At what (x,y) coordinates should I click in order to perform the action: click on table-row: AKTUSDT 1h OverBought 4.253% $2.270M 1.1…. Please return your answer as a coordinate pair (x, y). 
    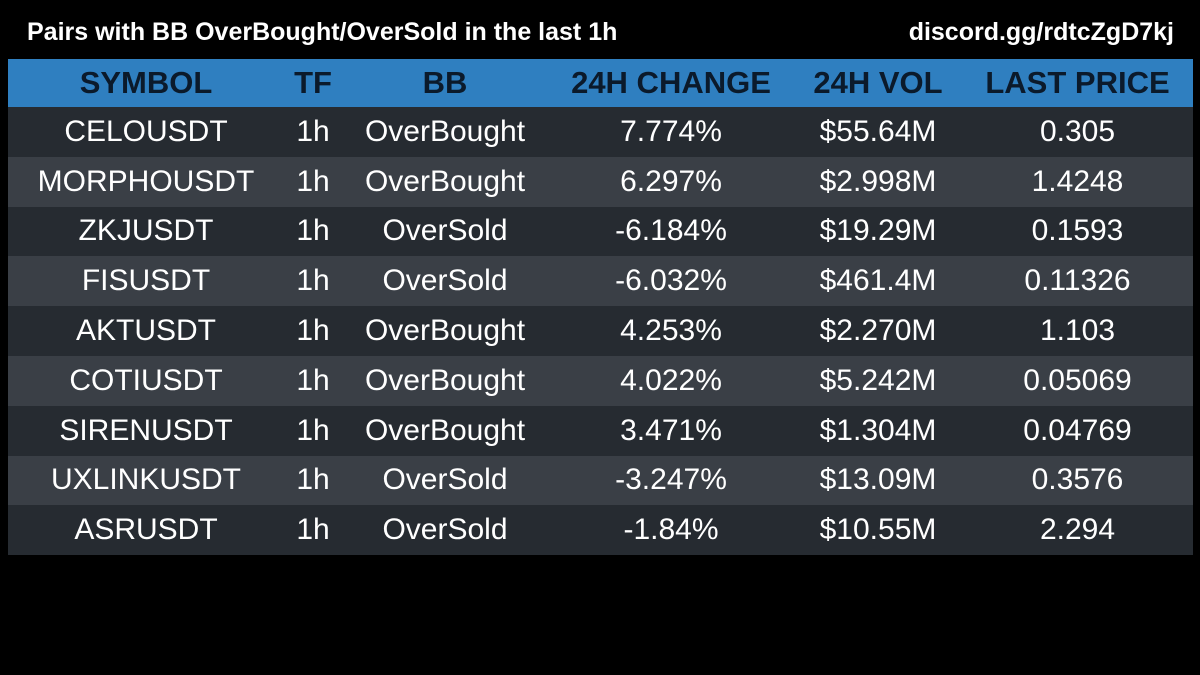
    Looking at the image, I should click on (600, 331).